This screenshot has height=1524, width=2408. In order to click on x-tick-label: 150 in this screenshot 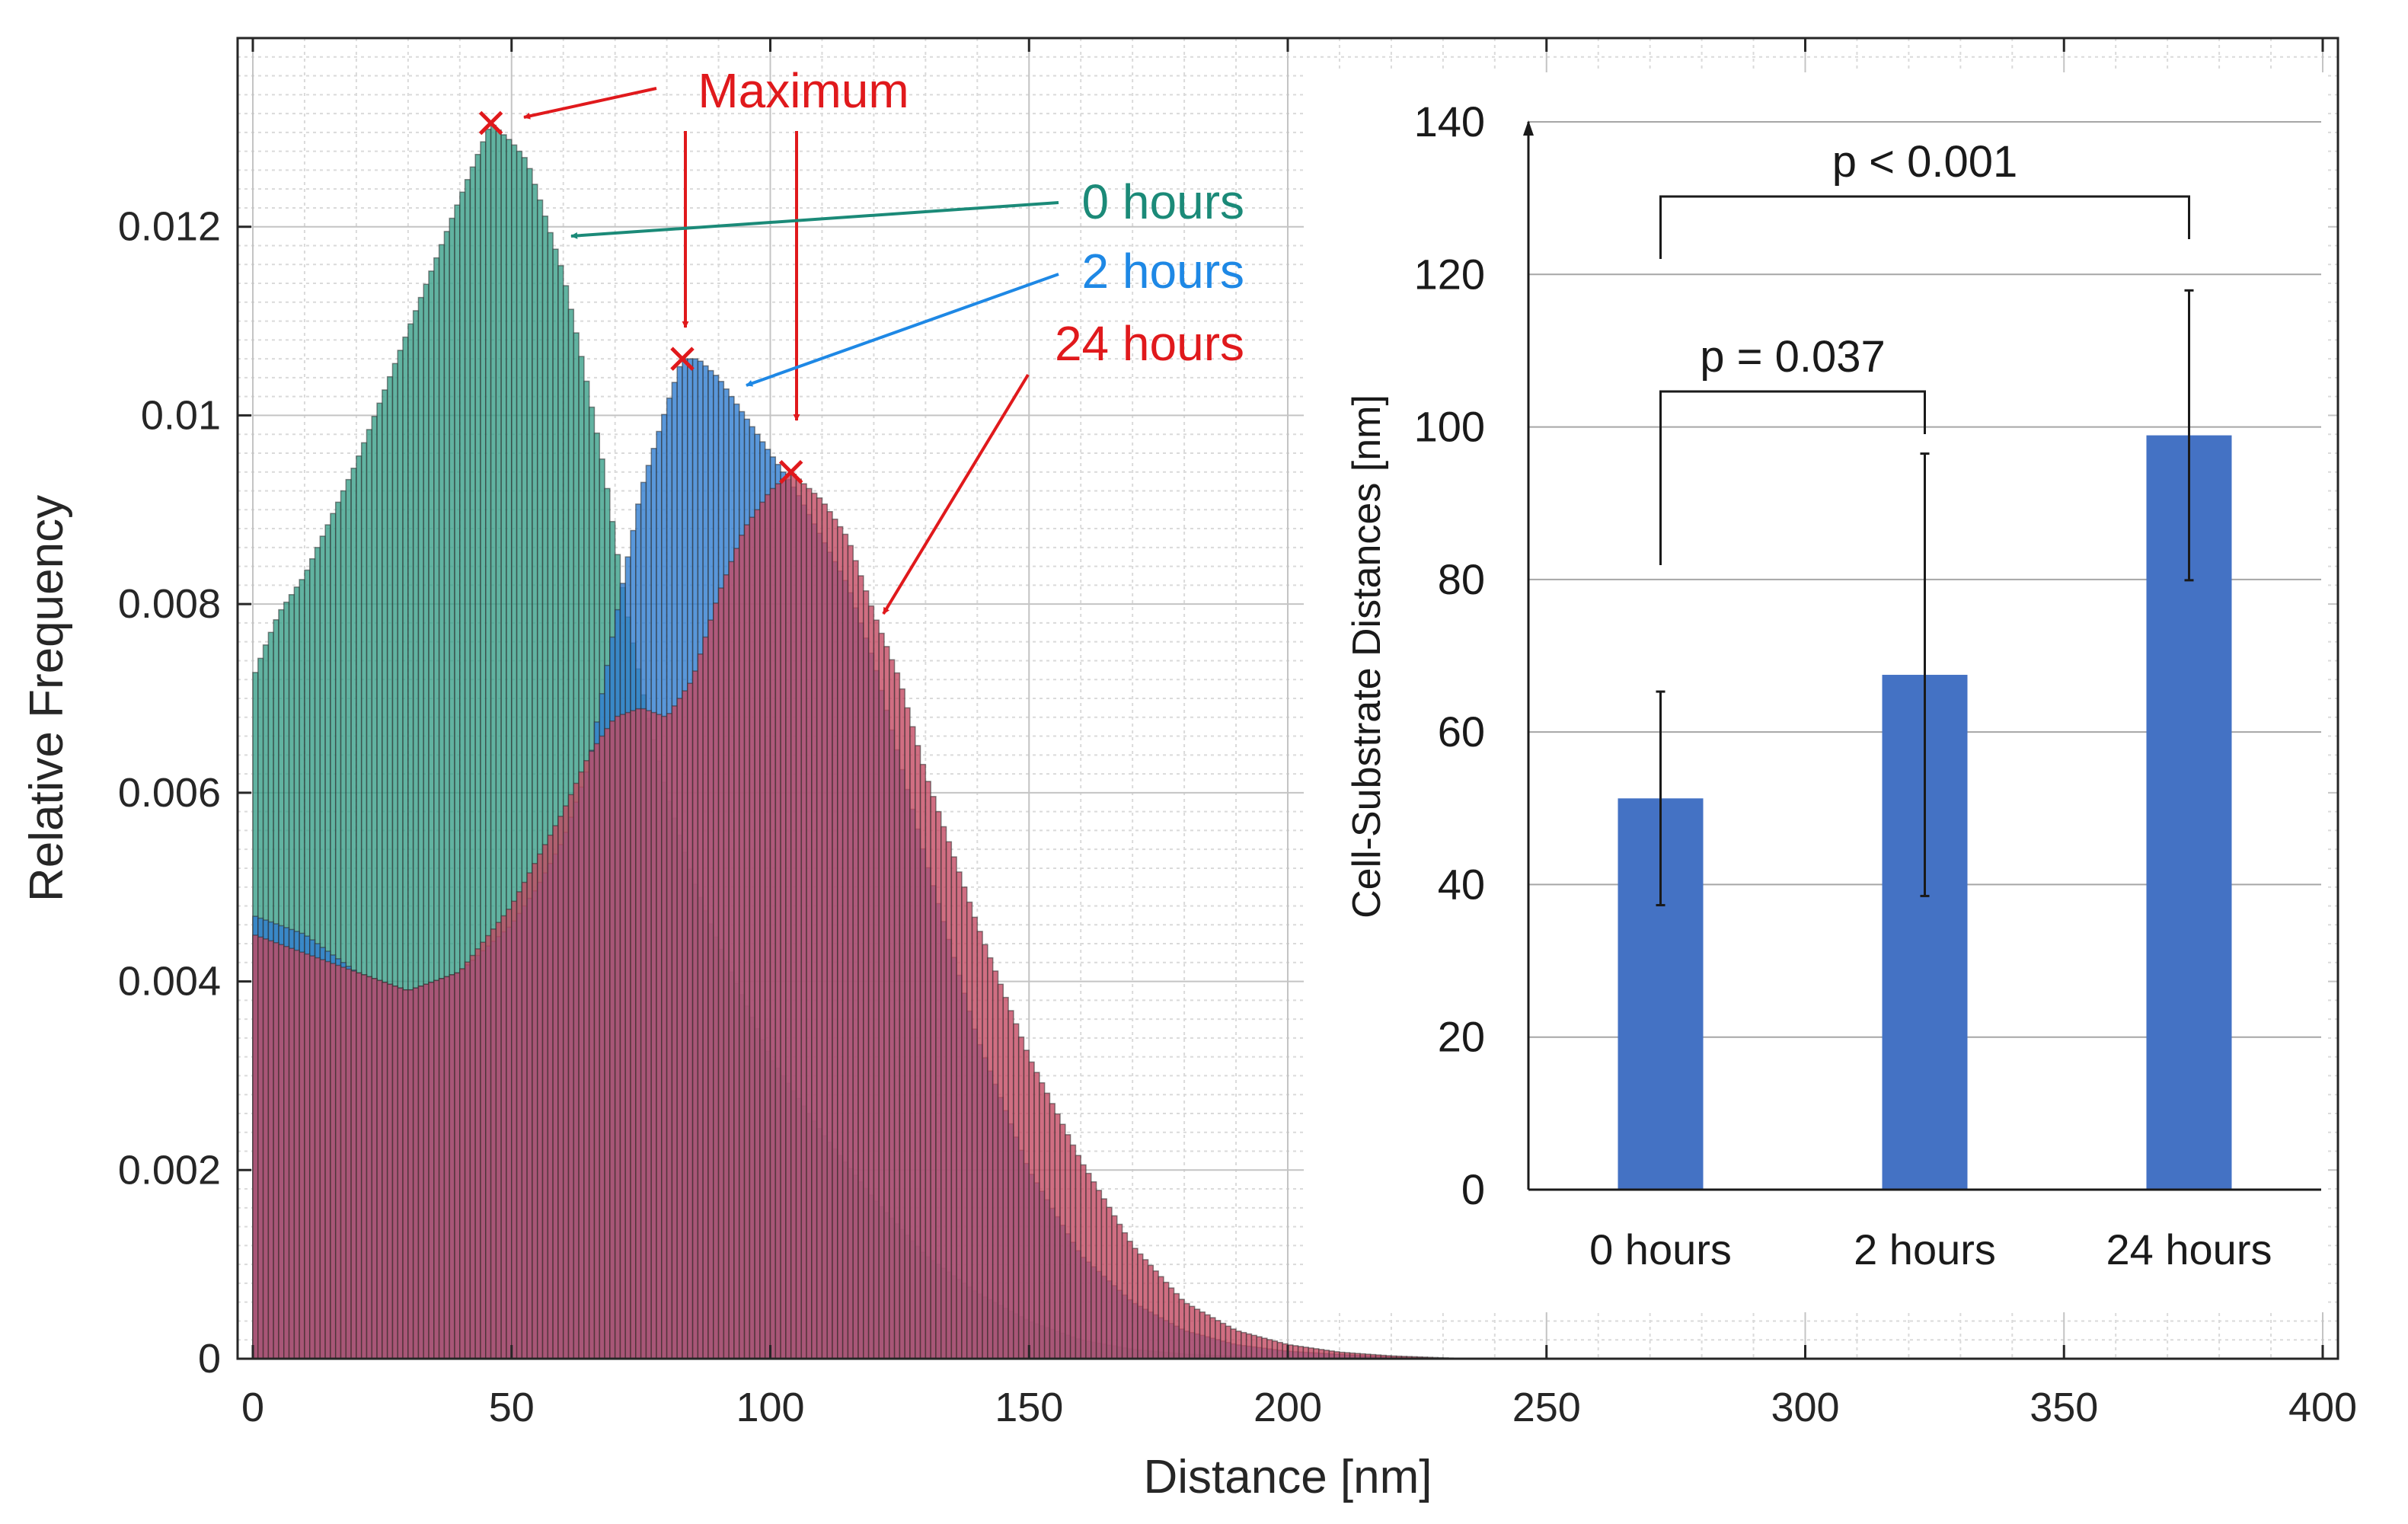, I will do `click(1029, 1408)`.